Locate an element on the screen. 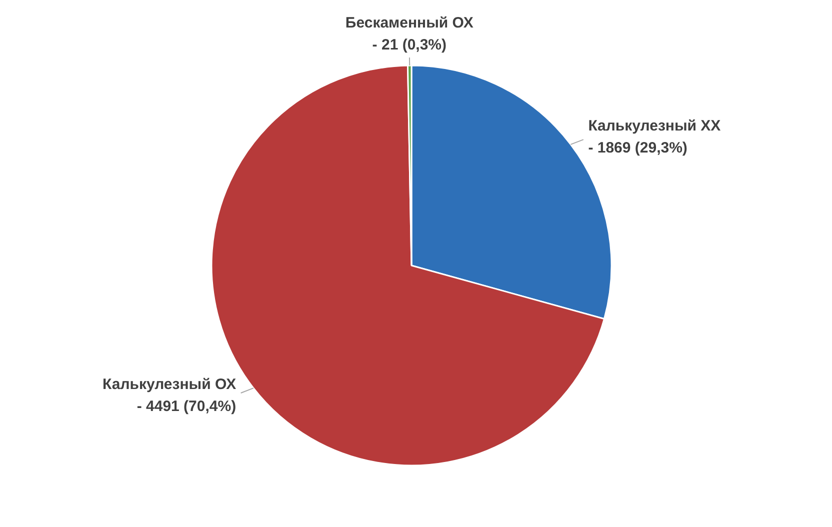 The width and height of the screenshot is (832, 527). slice-label: Калькулезный ОХ - 4491 (70,4%) is located at coordinates (169, 395).